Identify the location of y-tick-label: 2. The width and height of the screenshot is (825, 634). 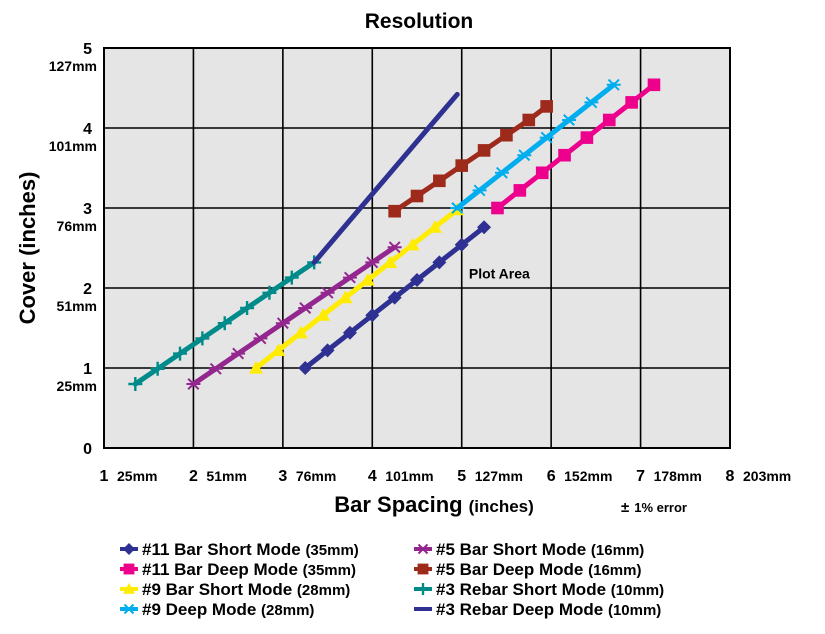
(87, 289).